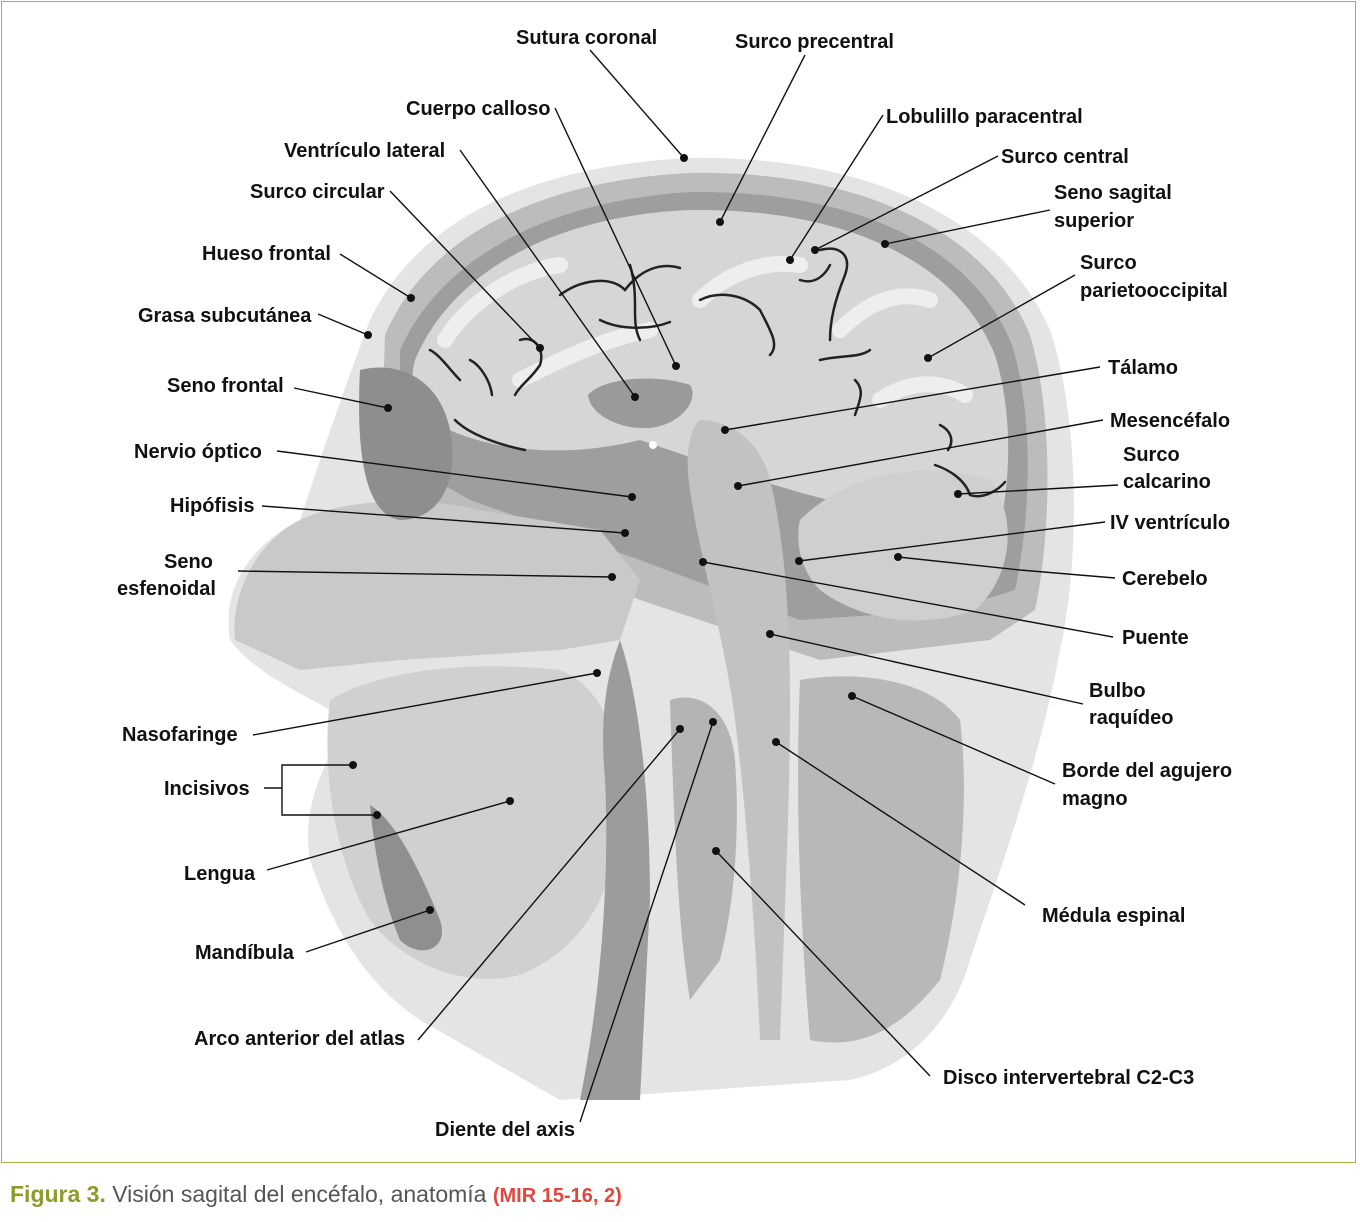 This screenshot has width=1360, height=1222. I want to click on label-surco-precentral: Surco precentral, so click(814, 42).